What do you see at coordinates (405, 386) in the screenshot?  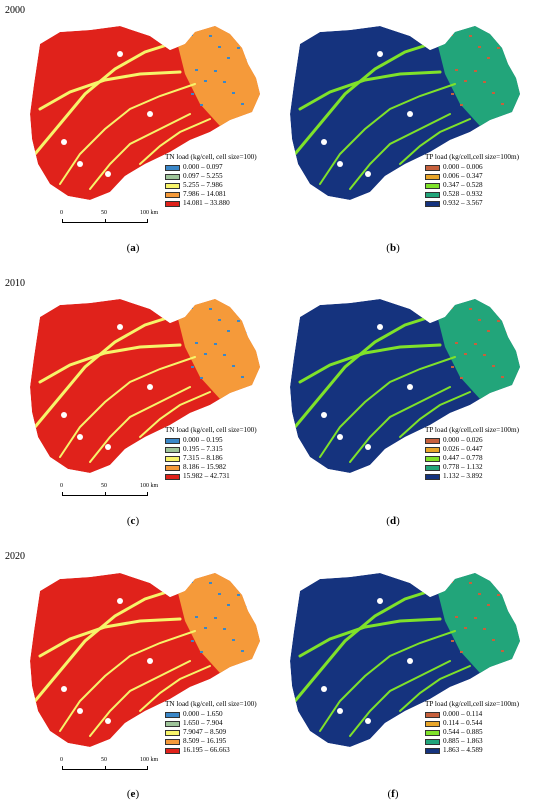 I see `load-map-d` at bounding box center [405, 386].